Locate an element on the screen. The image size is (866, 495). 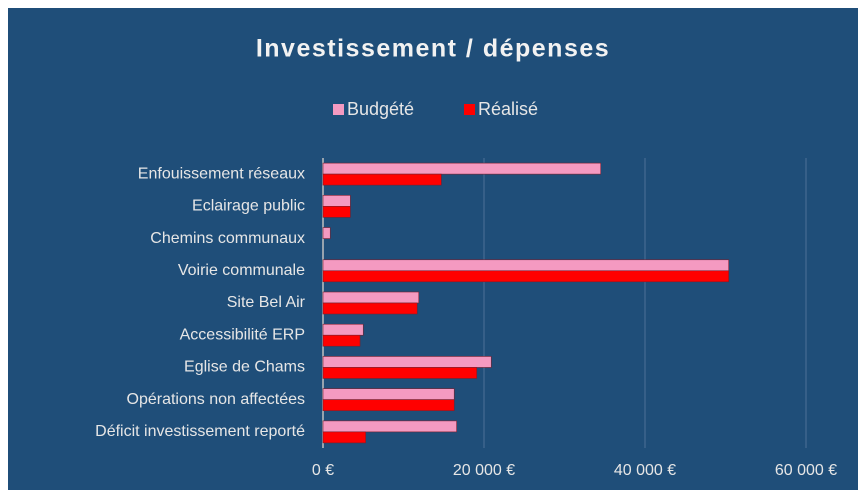
y-tick-label: Voirie communale is located at coordinates (241, 270).